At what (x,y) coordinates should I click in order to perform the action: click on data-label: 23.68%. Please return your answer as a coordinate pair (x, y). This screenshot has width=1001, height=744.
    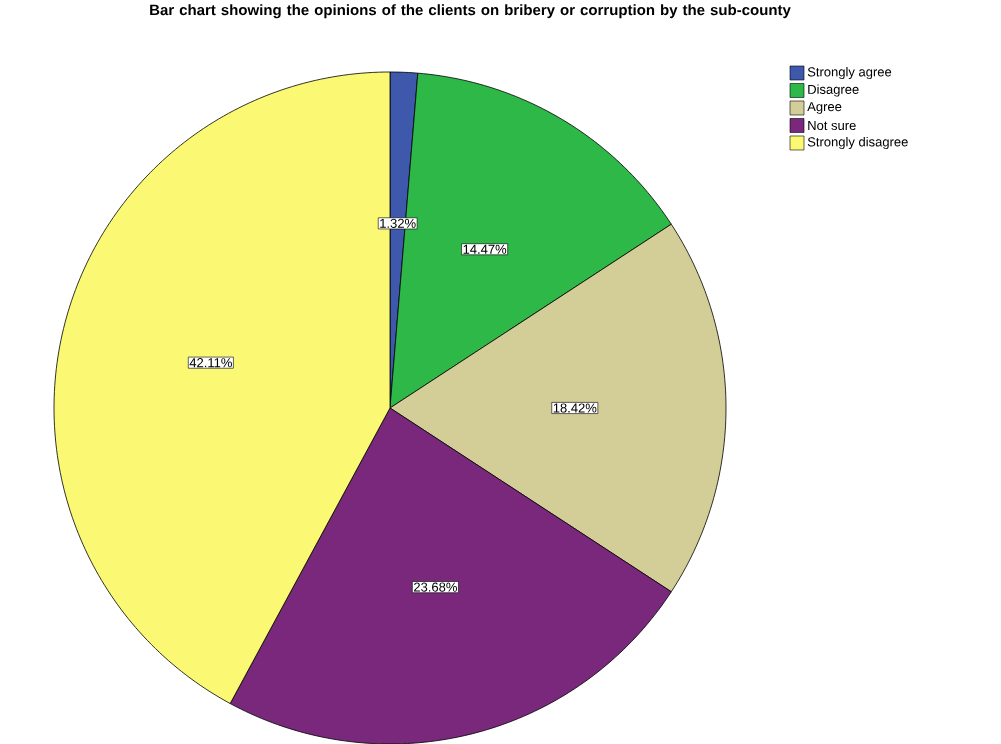
    Looking at the image, I should click on (435, 587).